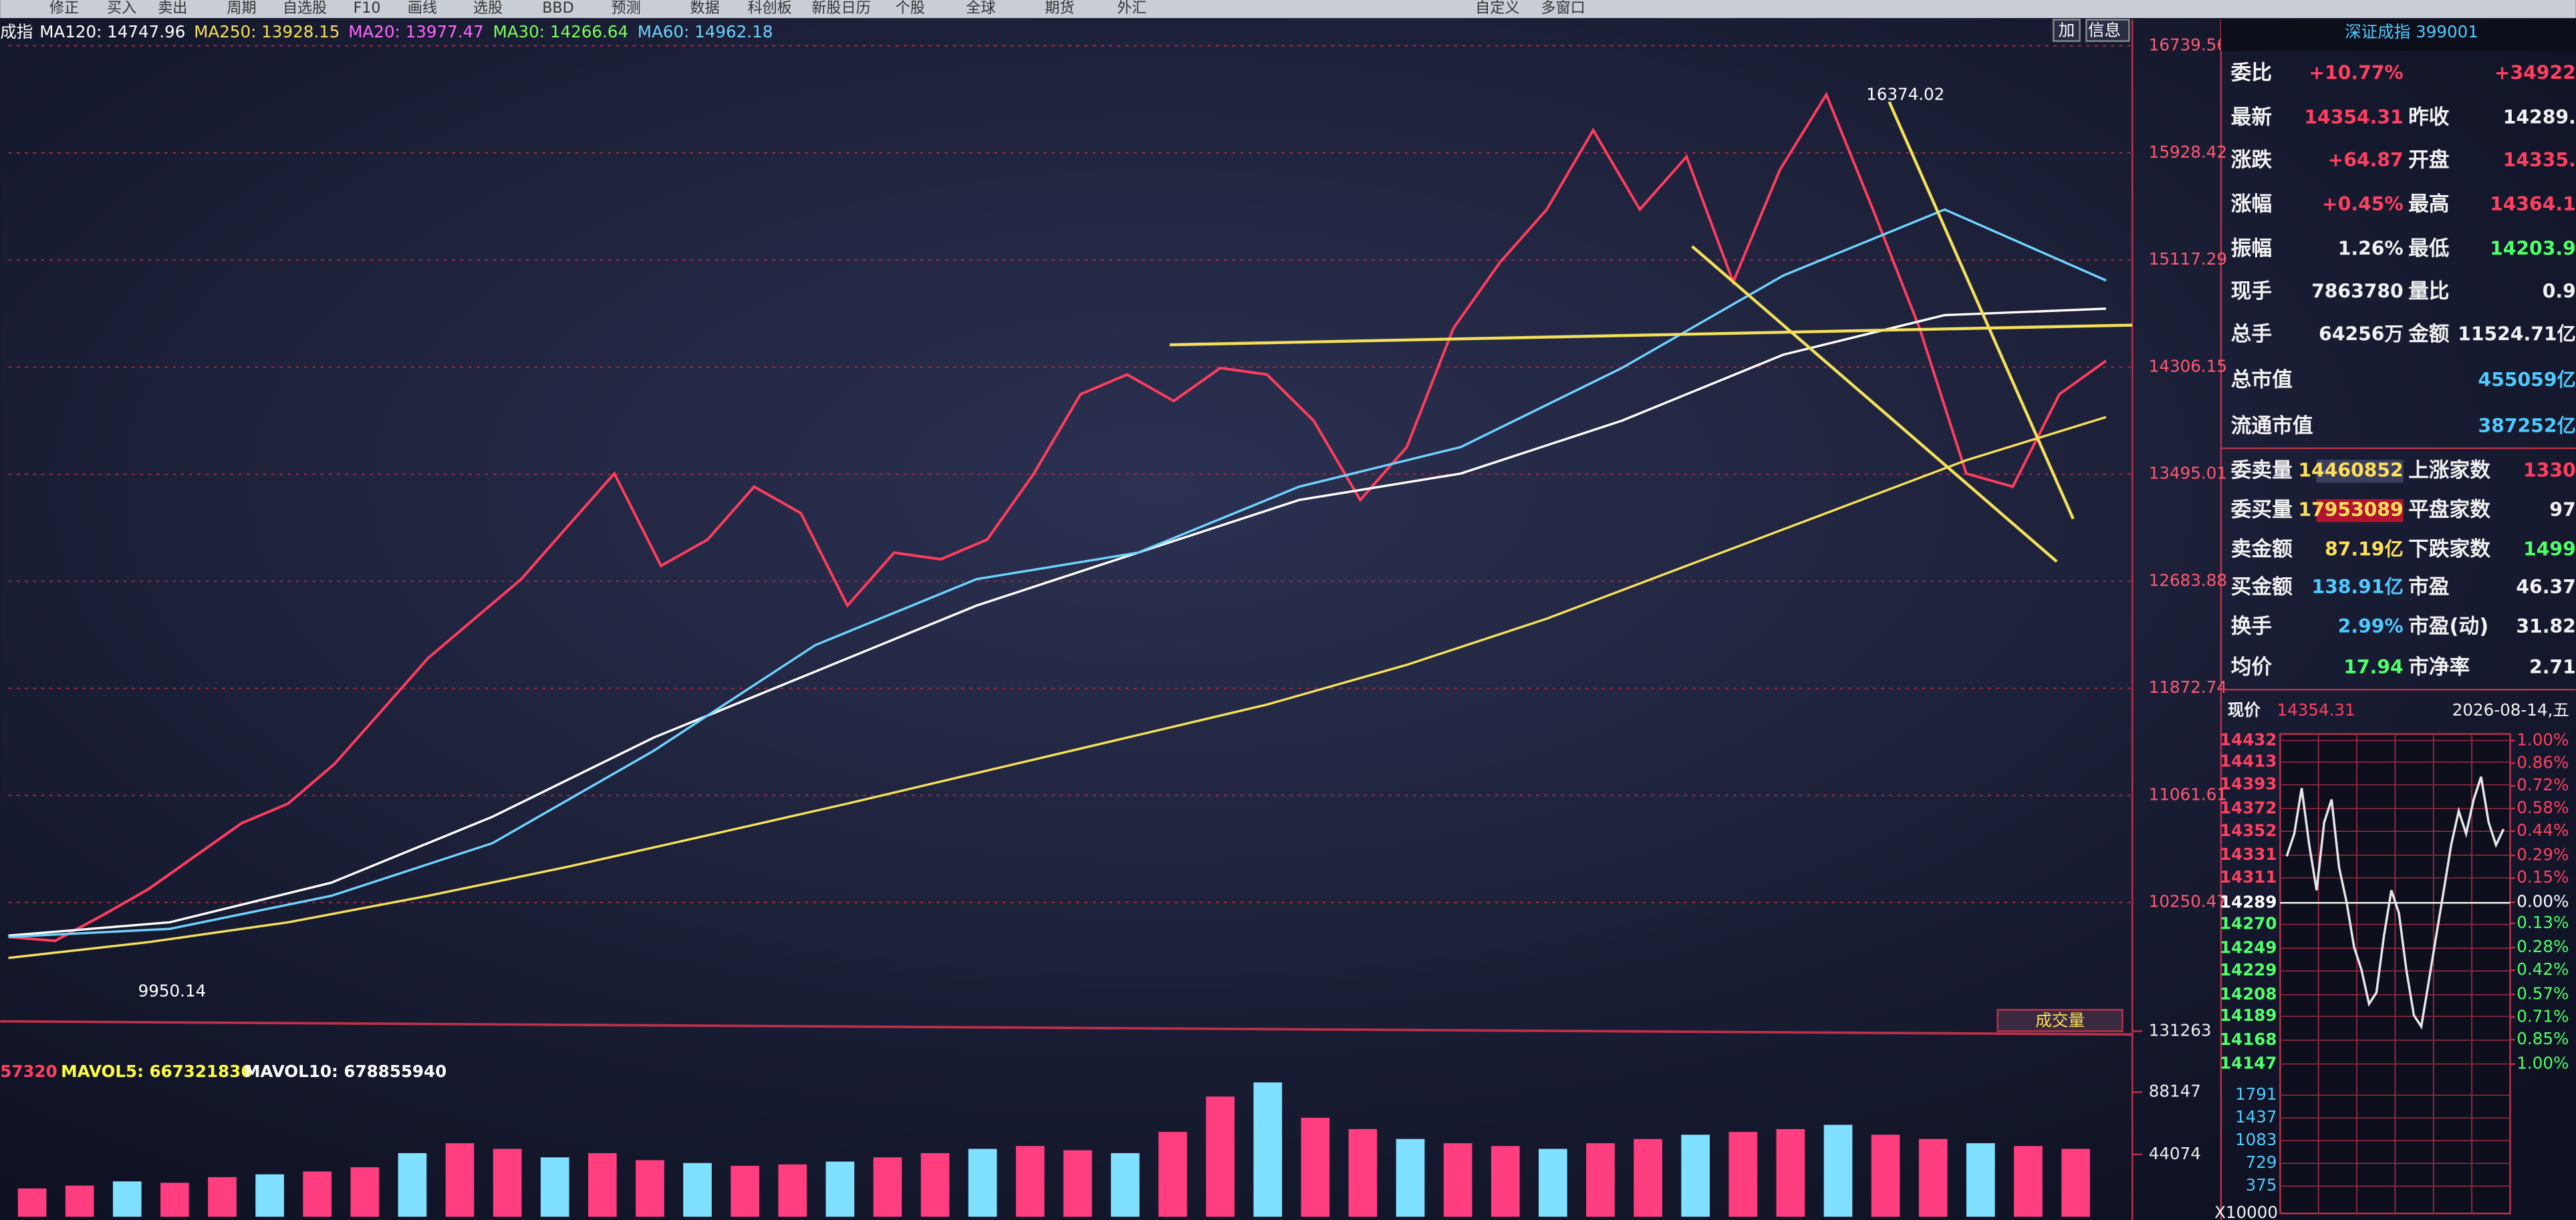  I want to click on y-tick-label: 15928.42, so click(2188, 152).